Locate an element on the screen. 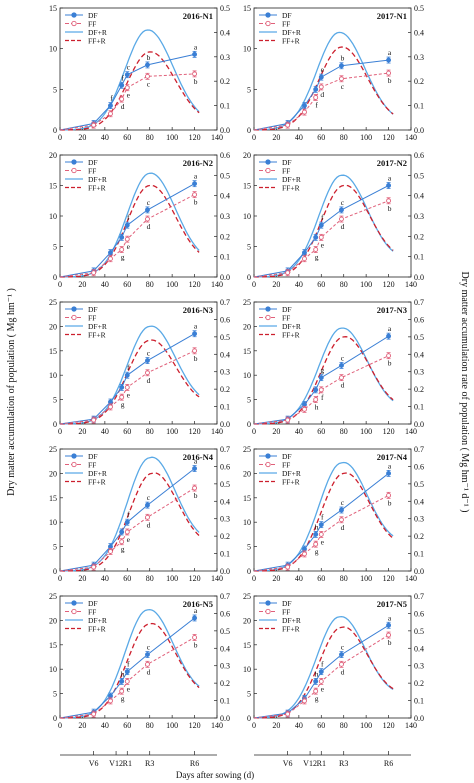  stage-label: R3 is located at coordinates (343, 763).